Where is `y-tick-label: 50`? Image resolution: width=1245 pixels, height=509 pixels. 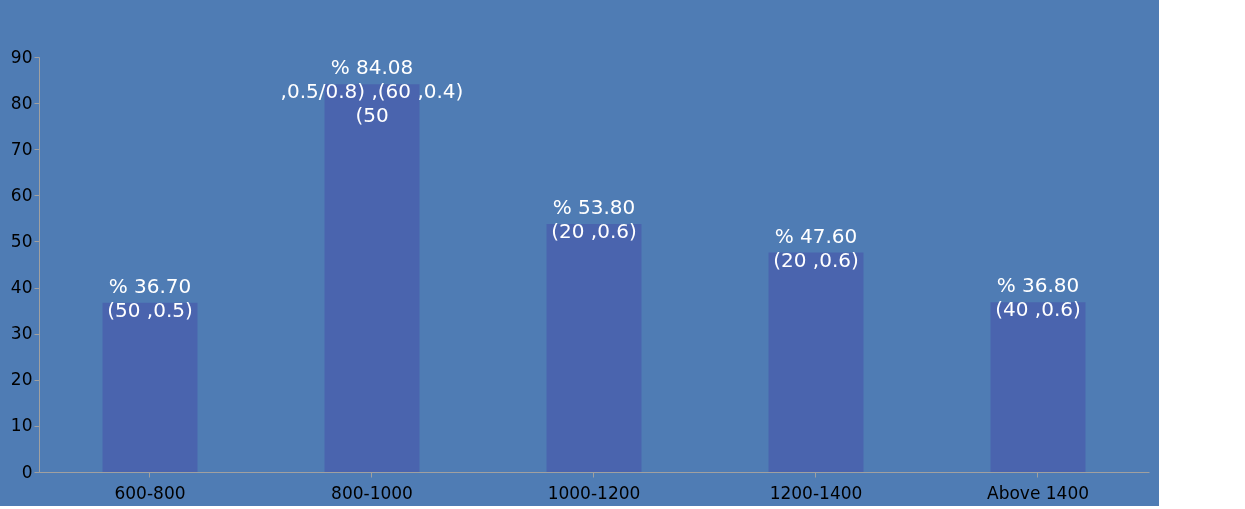 y-tick-label: 50 is located at coordinates (21, 240).